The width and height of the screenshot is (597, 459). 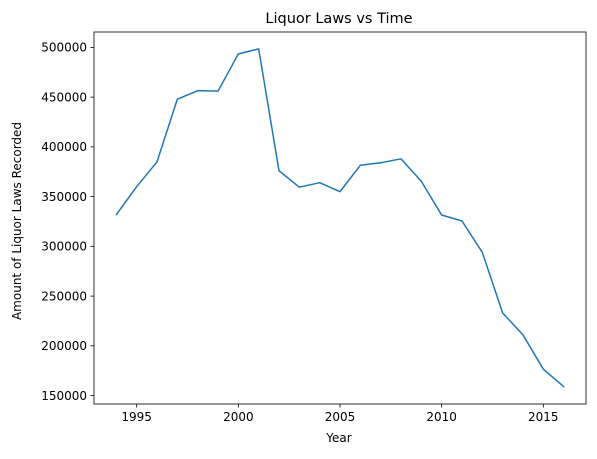 I want to click on x-tick-label: 2010, so click(x=441, y=417).